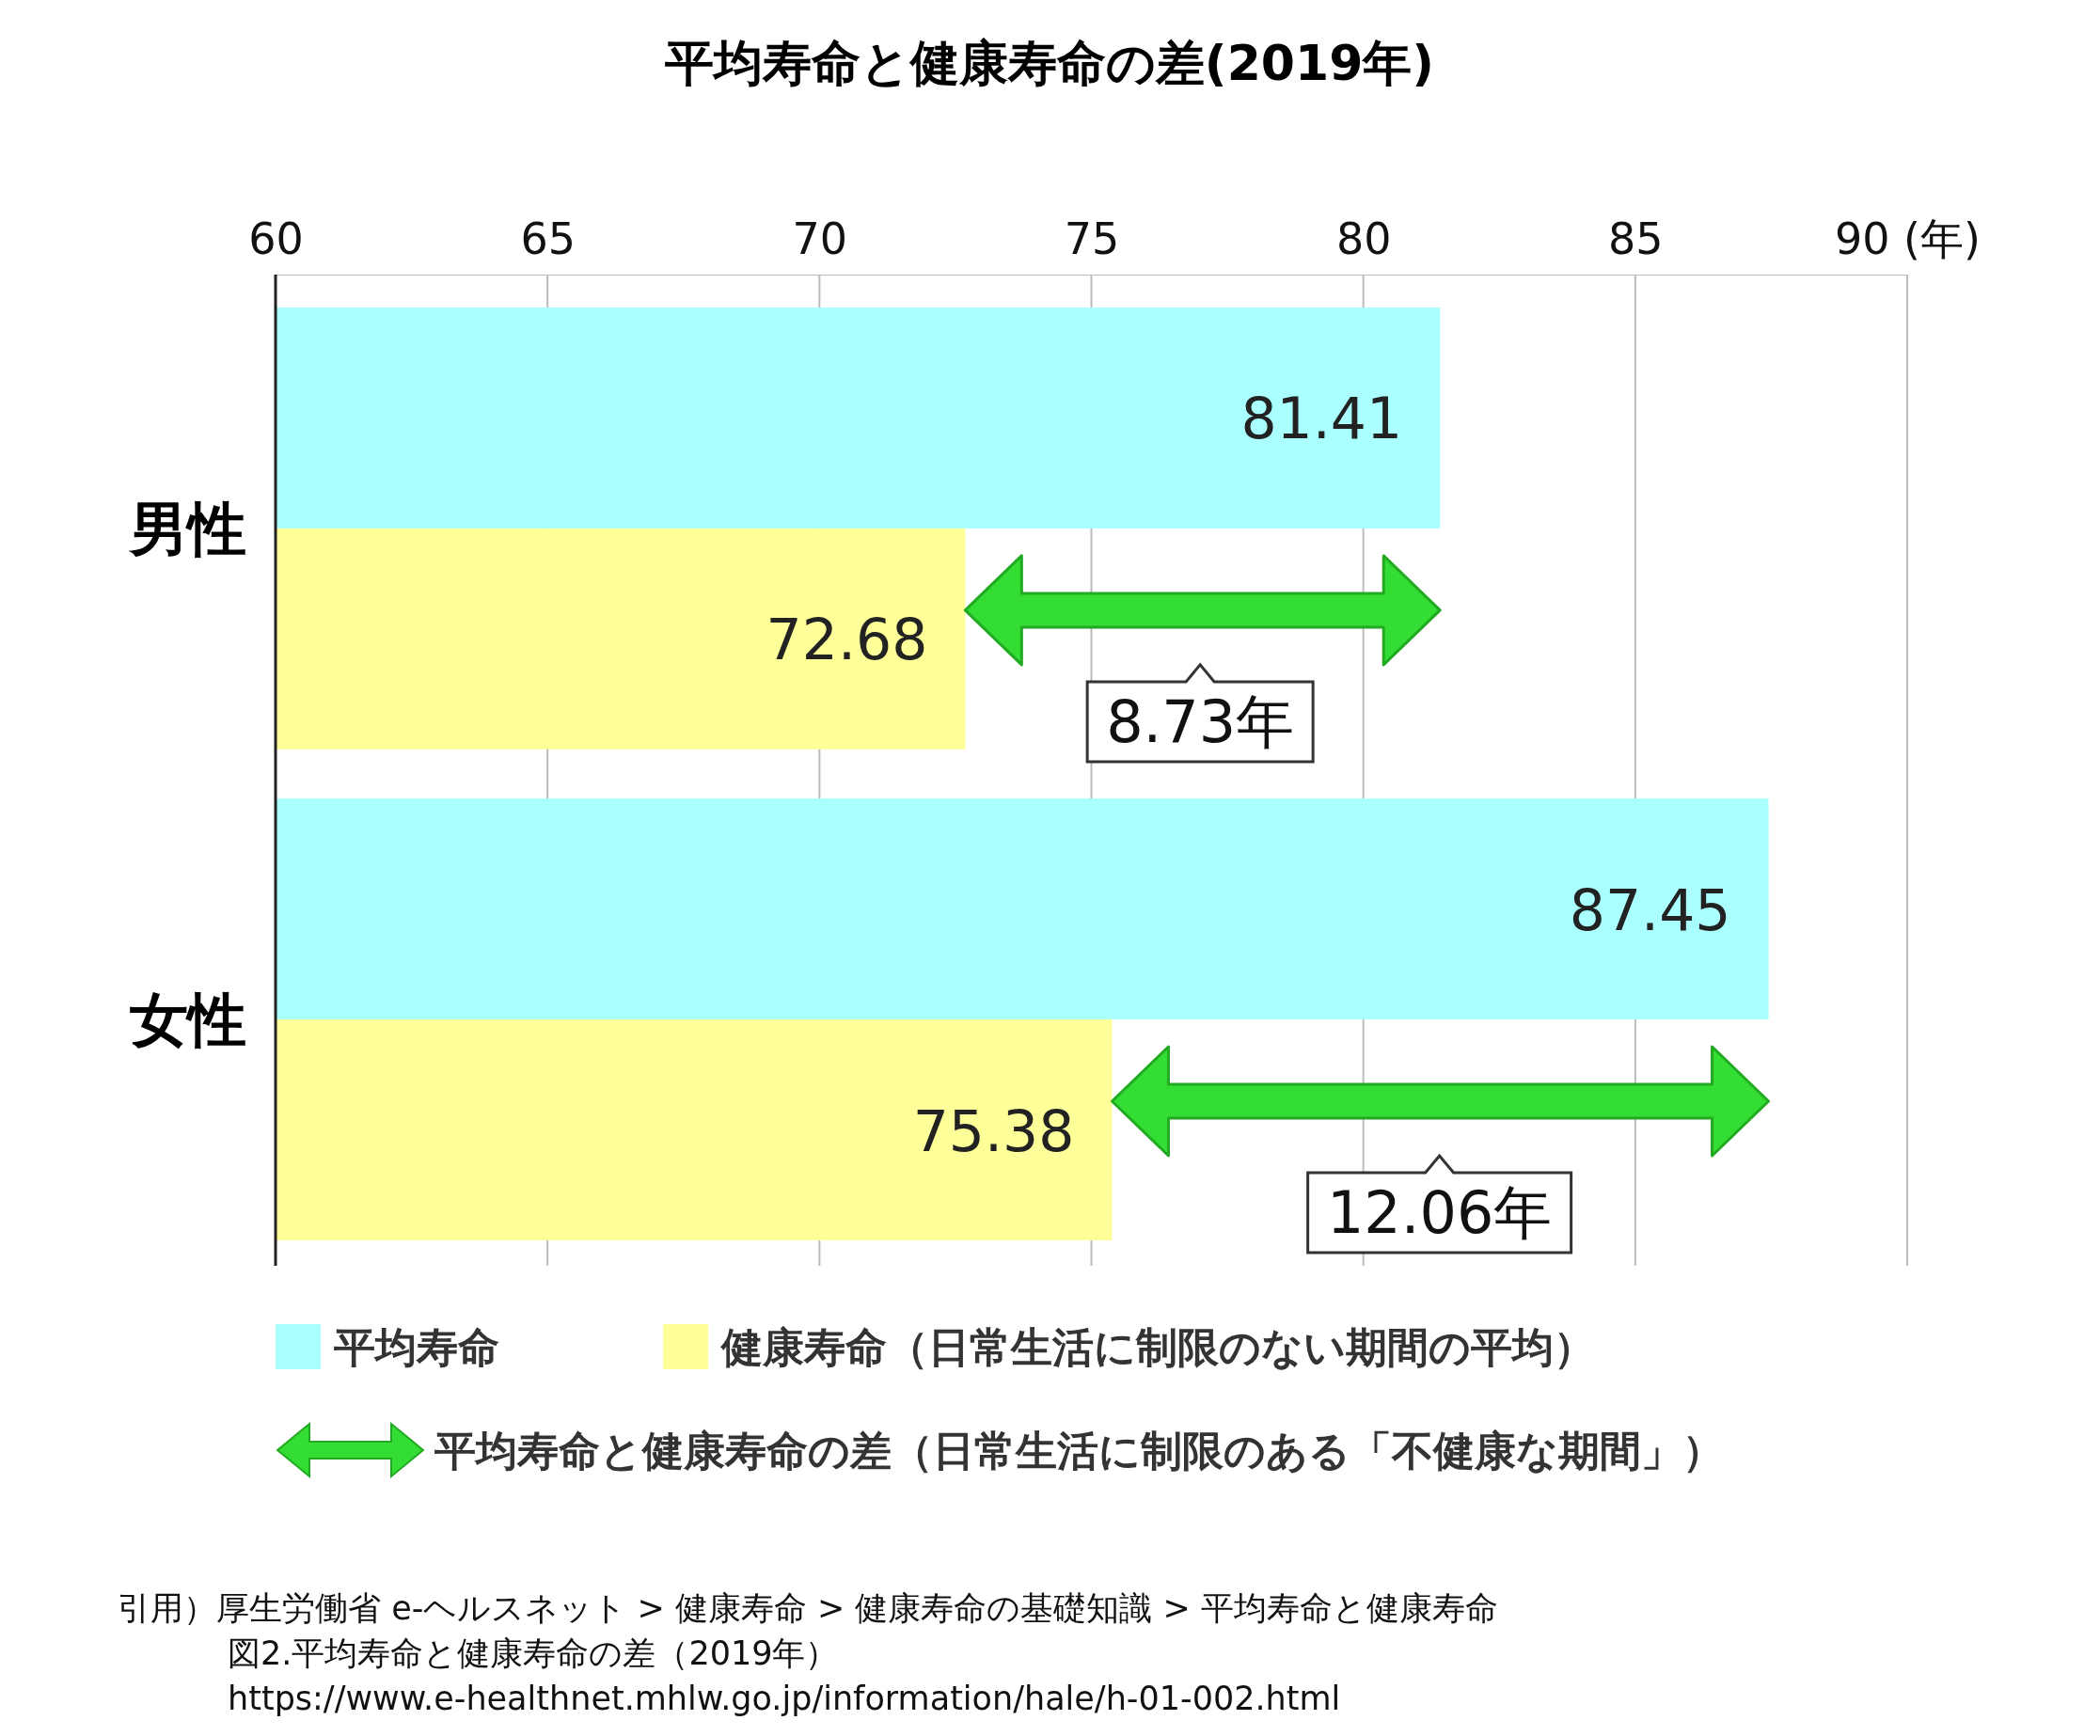 This screenshot has height=1736, width=2100. Describe the element at coordinates (847, 640) in the screenshot. I see `data-label: 72.68` at that location.